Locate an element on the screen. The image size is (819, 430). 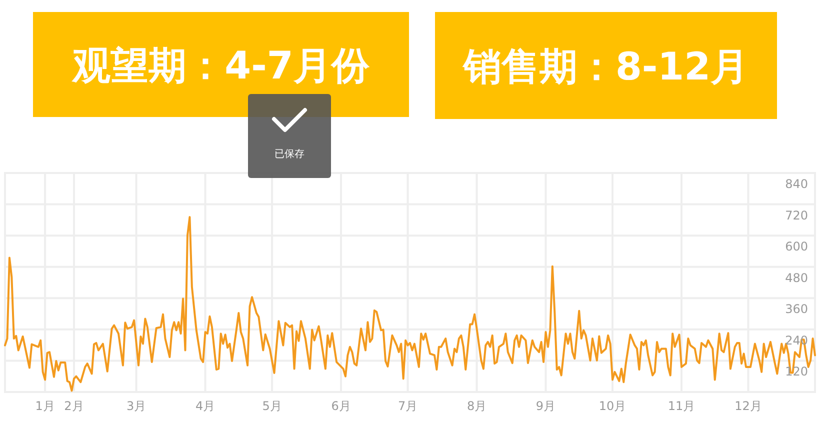
x-tick-label: 12月 is located at coordinates (748, 406).